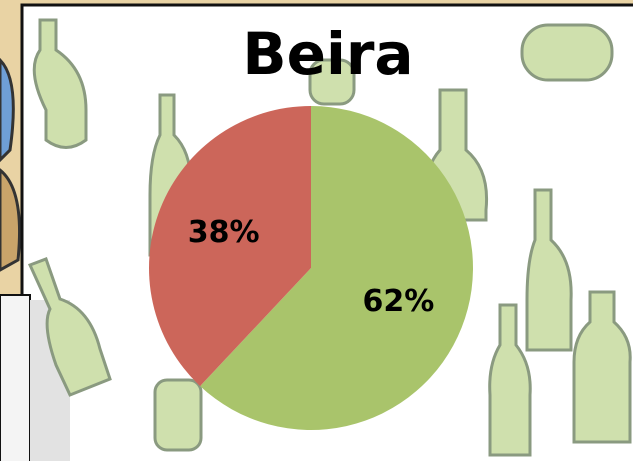 The image size is (633, 461). Describe the element at coordinates (327, 54) in the screenshot. I see `chart-title: Beira` at that location.